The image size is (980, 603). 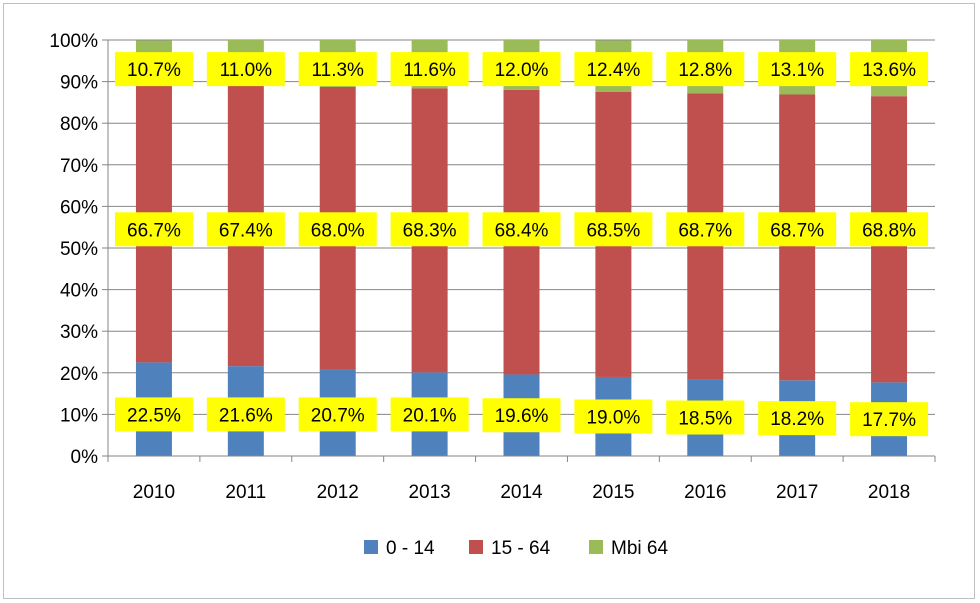 I want to click on x-tick-label: 2017, so click(x=797, y=492).